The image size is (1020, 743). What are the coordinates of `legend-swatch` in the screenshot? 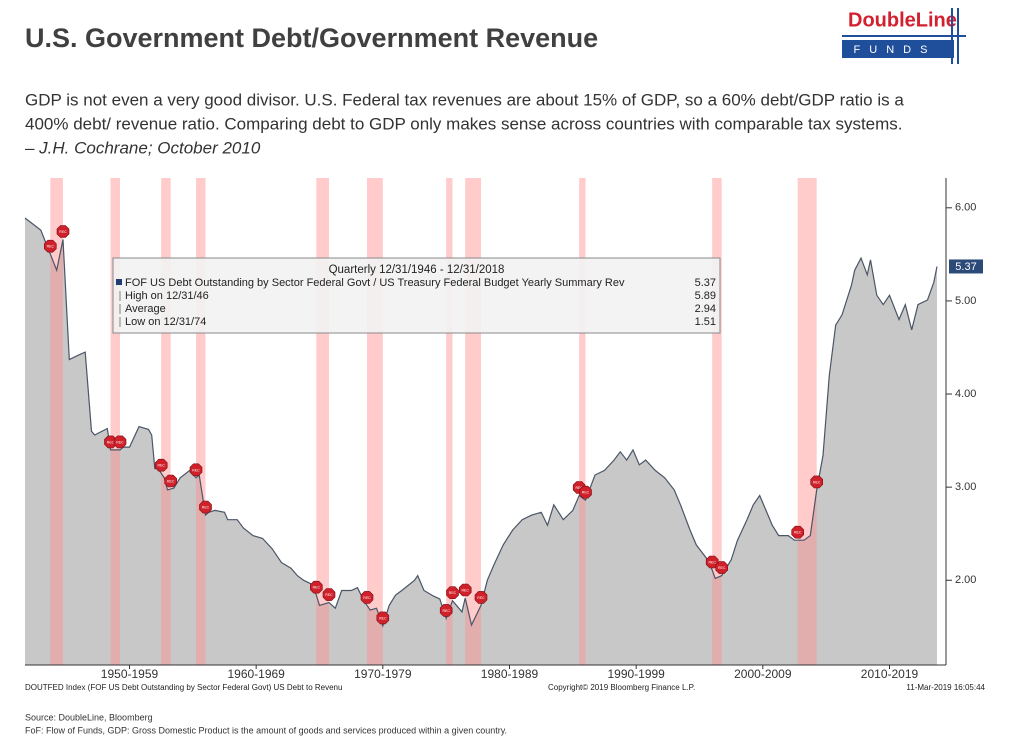 It's located at (119, 282).